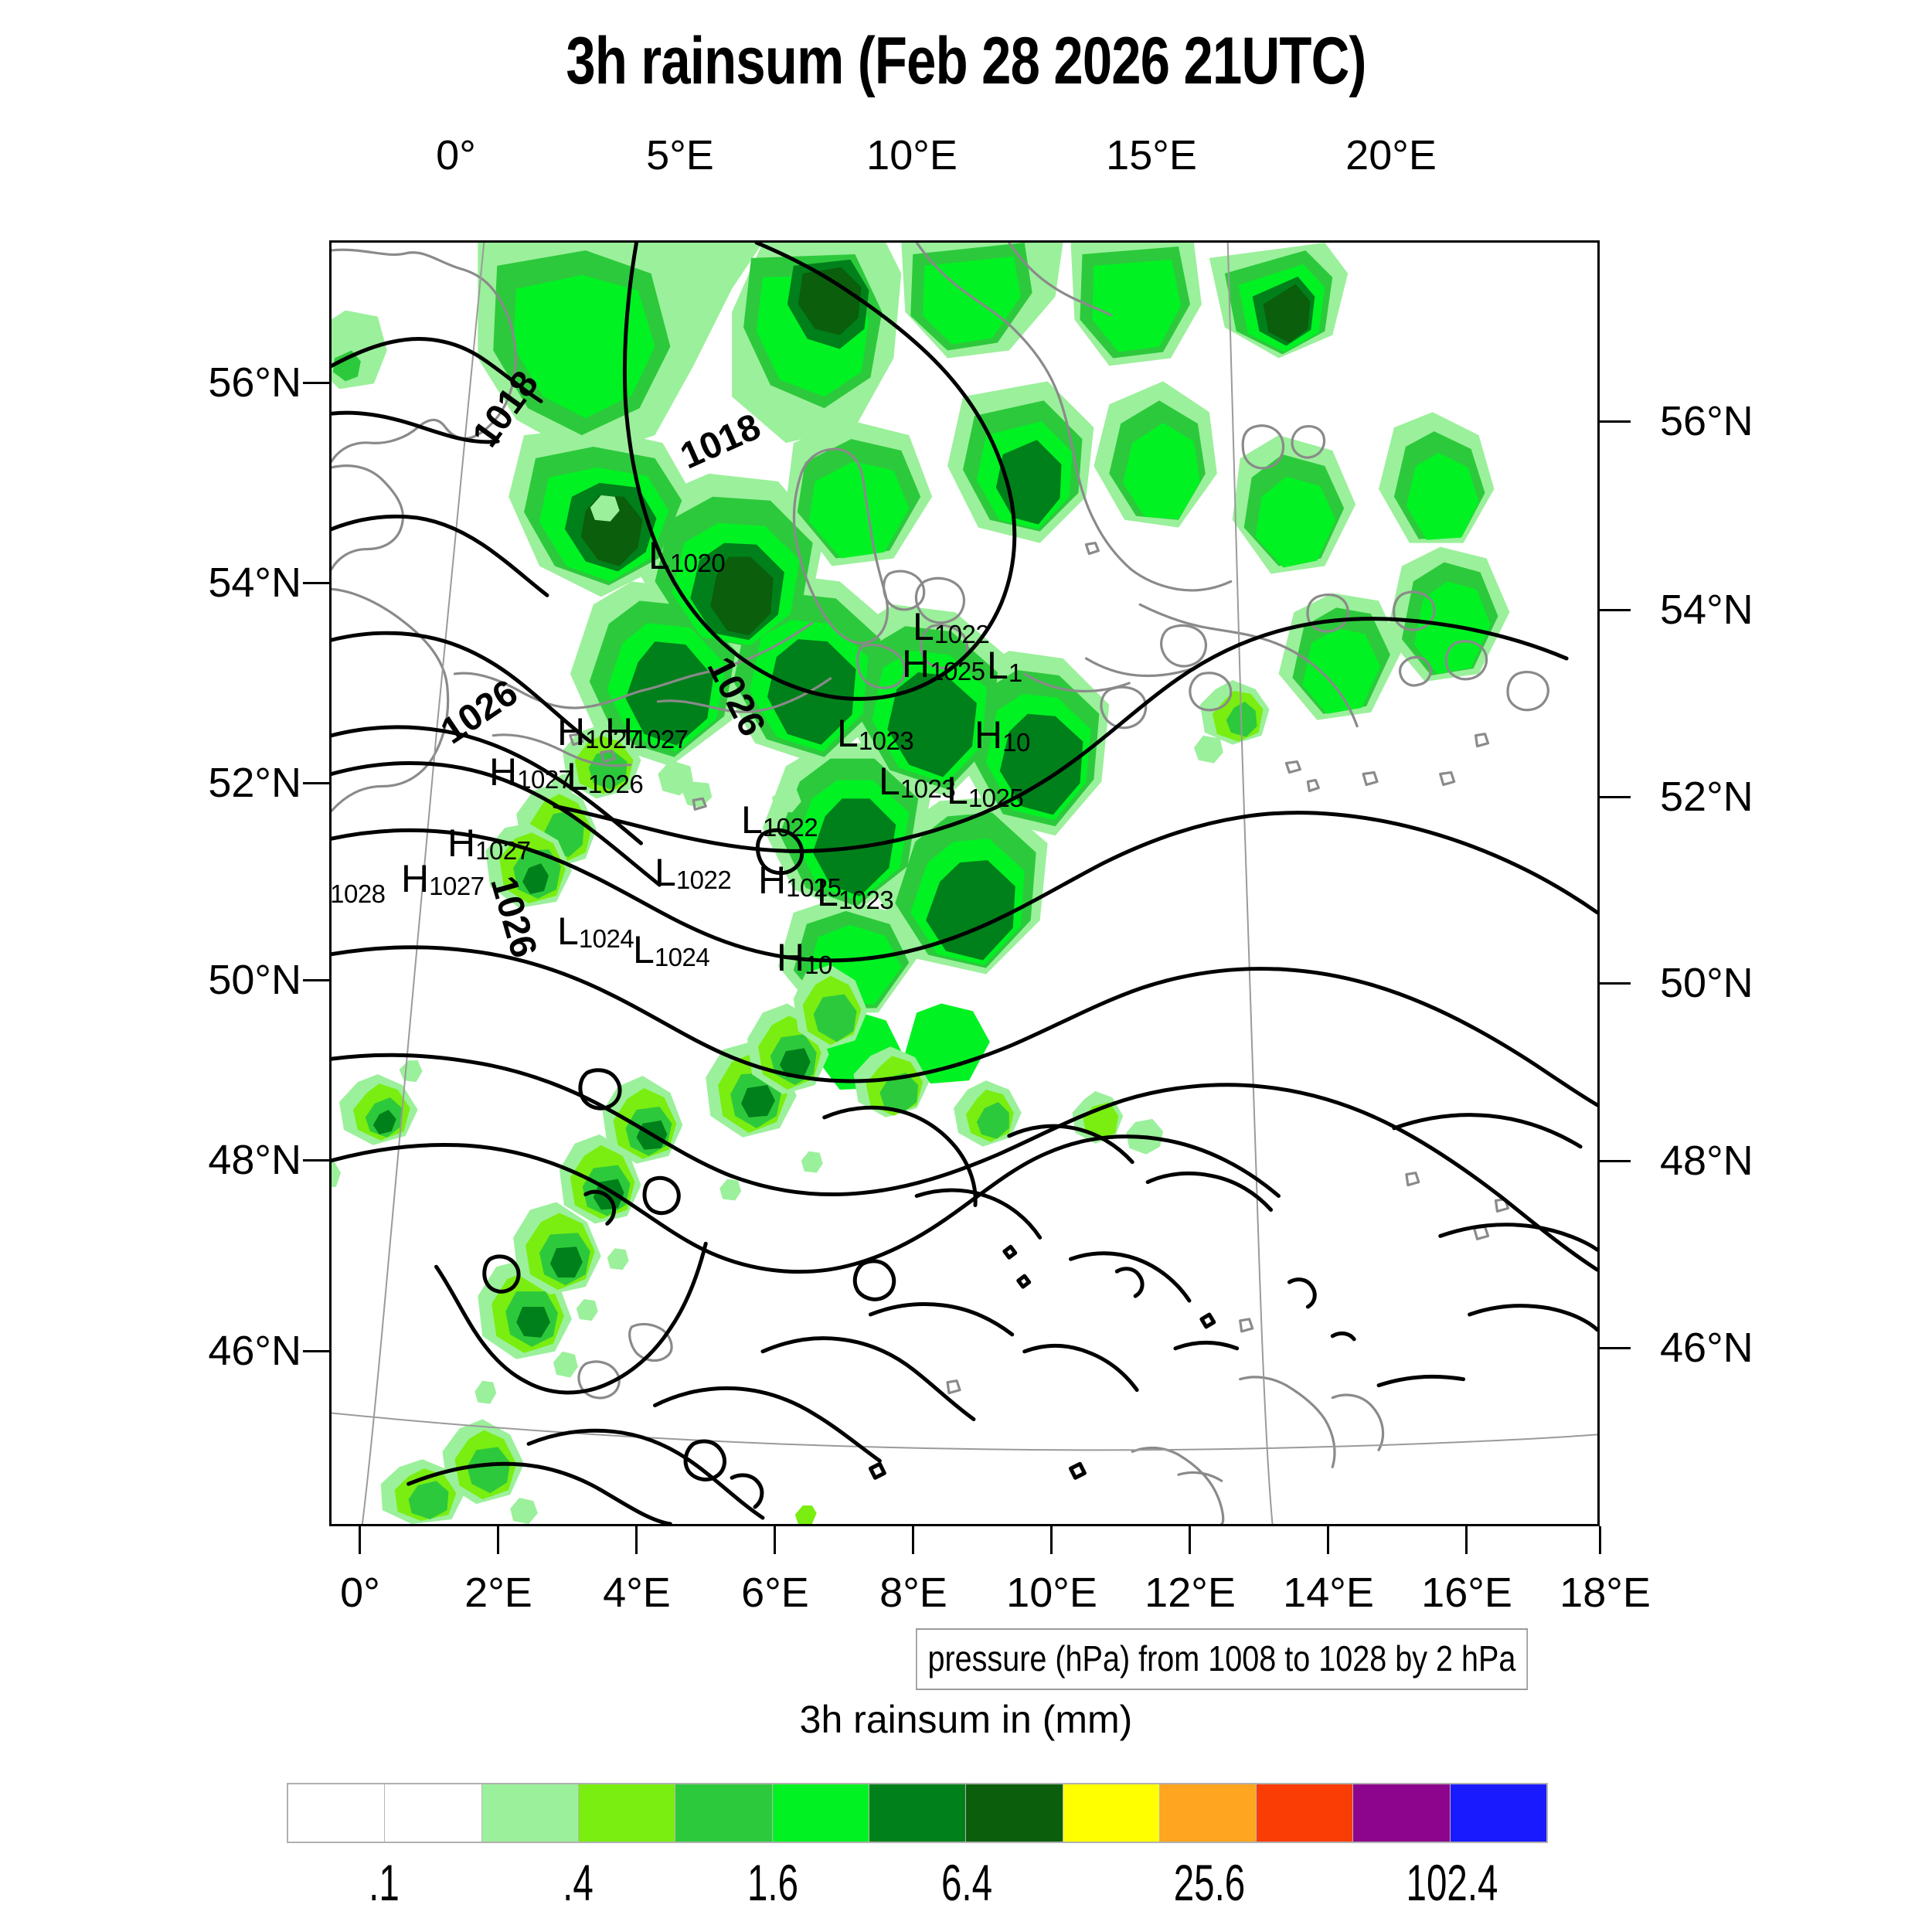 This screenshot has height=1932, width=1932. What do you see at coordinates (680, 155) in the screenshot?
I see `top-tick-label-1: 5°E` at bounding box center [680, 155].